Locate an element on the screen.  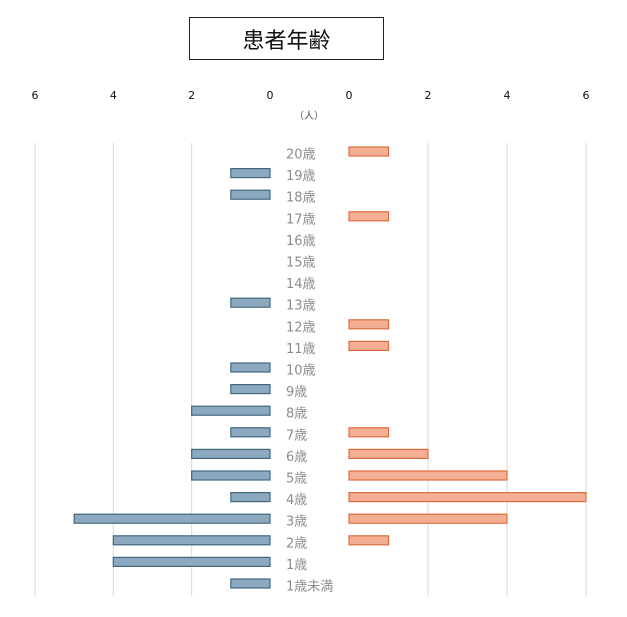
category-label: 18歳 is located at coordinates (301, 198).